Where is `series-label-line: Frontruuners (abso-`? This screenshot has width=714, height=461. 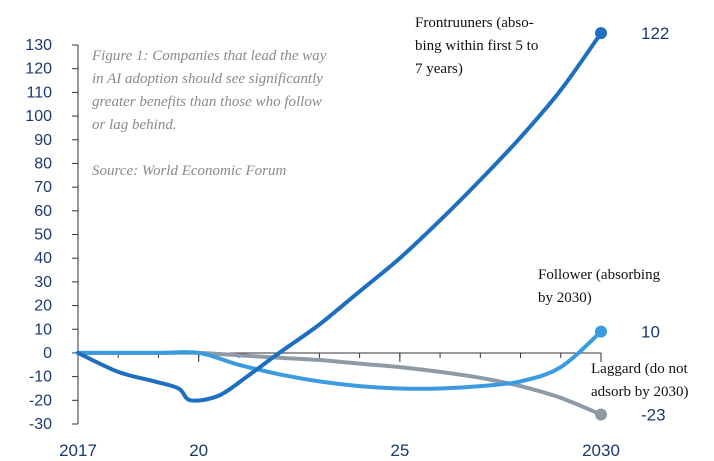
series-label-line: Frontruuners (abso- is located at coordinates (474, 23).